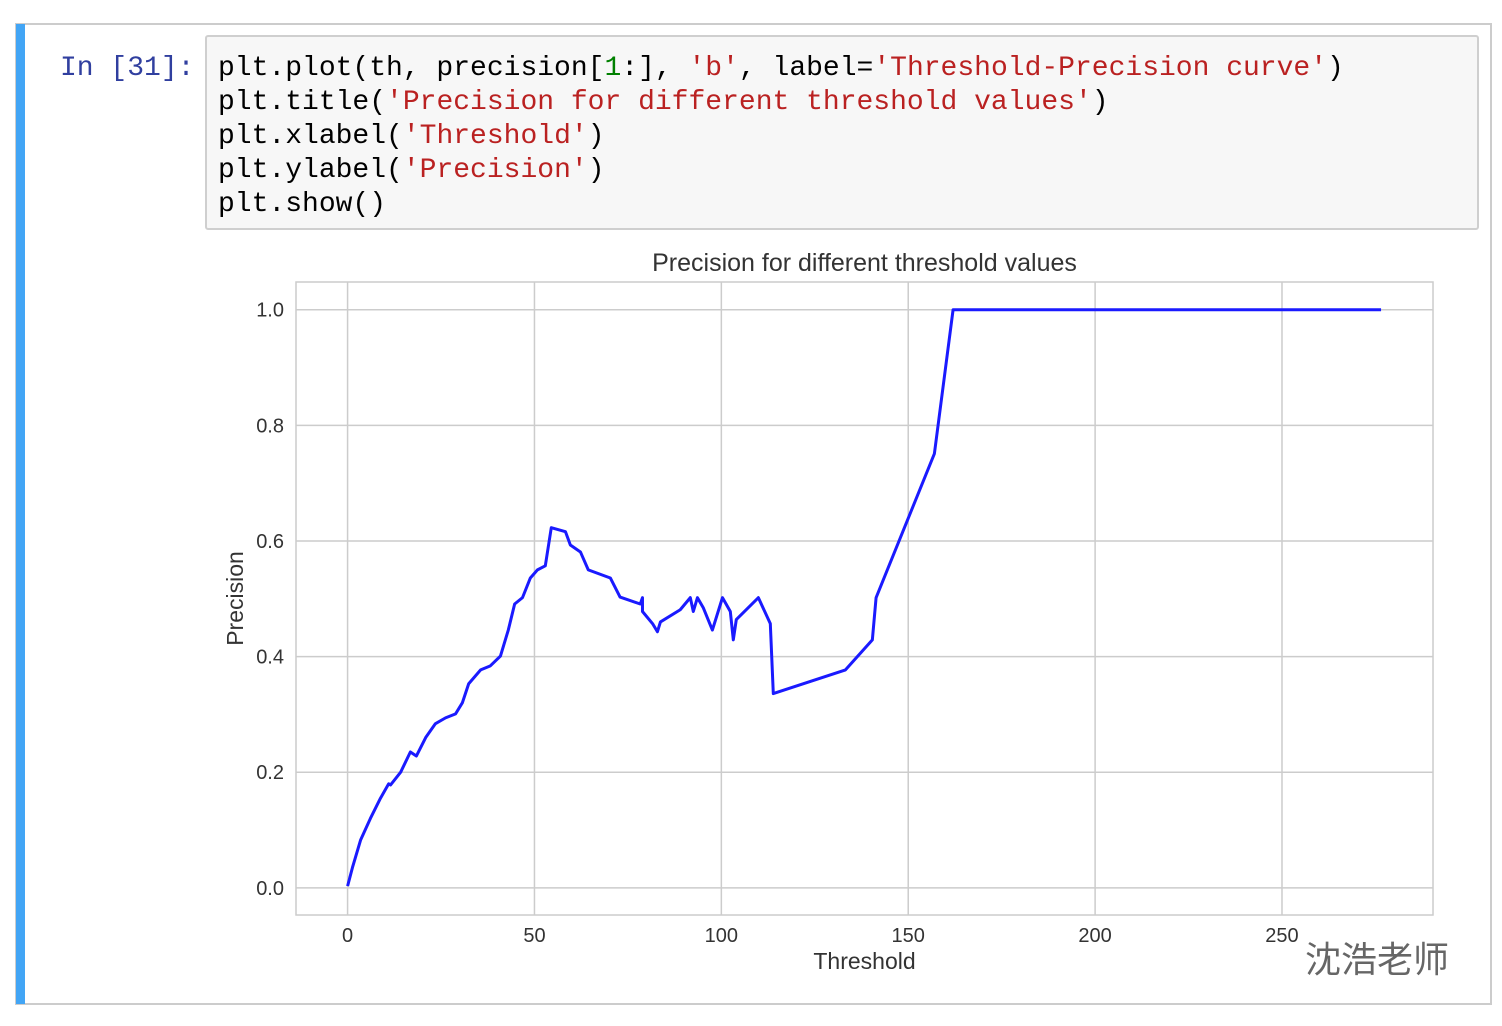  What do you see at coordinates (495, 136) in the screenshot?
I see `code-token: 'Threshold'` at bounding box center [495, 136].